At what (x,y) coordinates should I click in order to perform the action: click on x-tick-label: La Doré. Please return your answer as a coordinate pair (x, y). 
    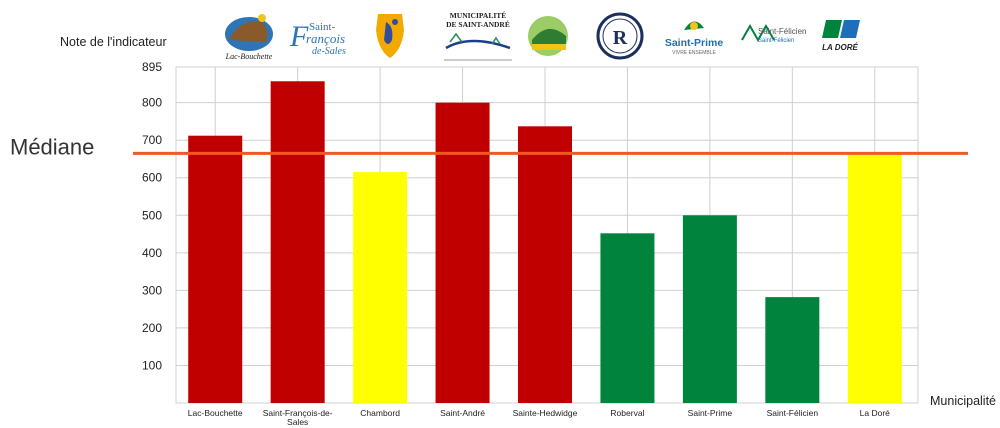
    Looking at the image, I should click on (875, 413).